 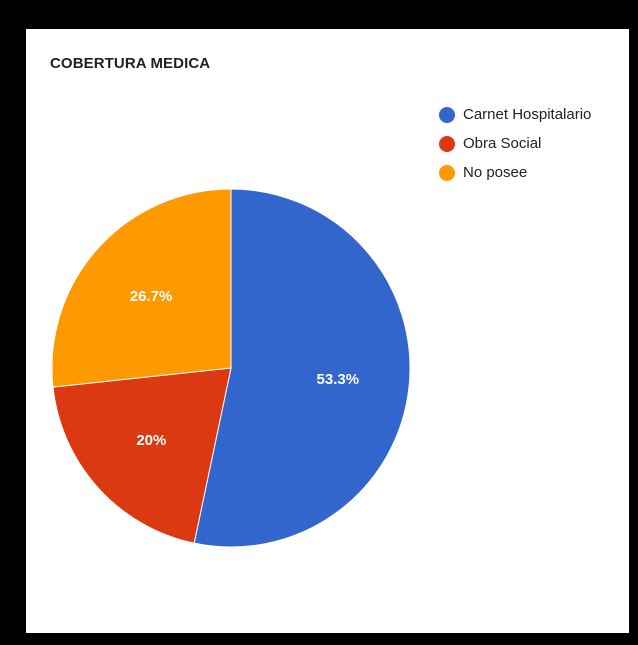 I want to click on legend-item-no-posee: No posee, so click(x=515, y=172).